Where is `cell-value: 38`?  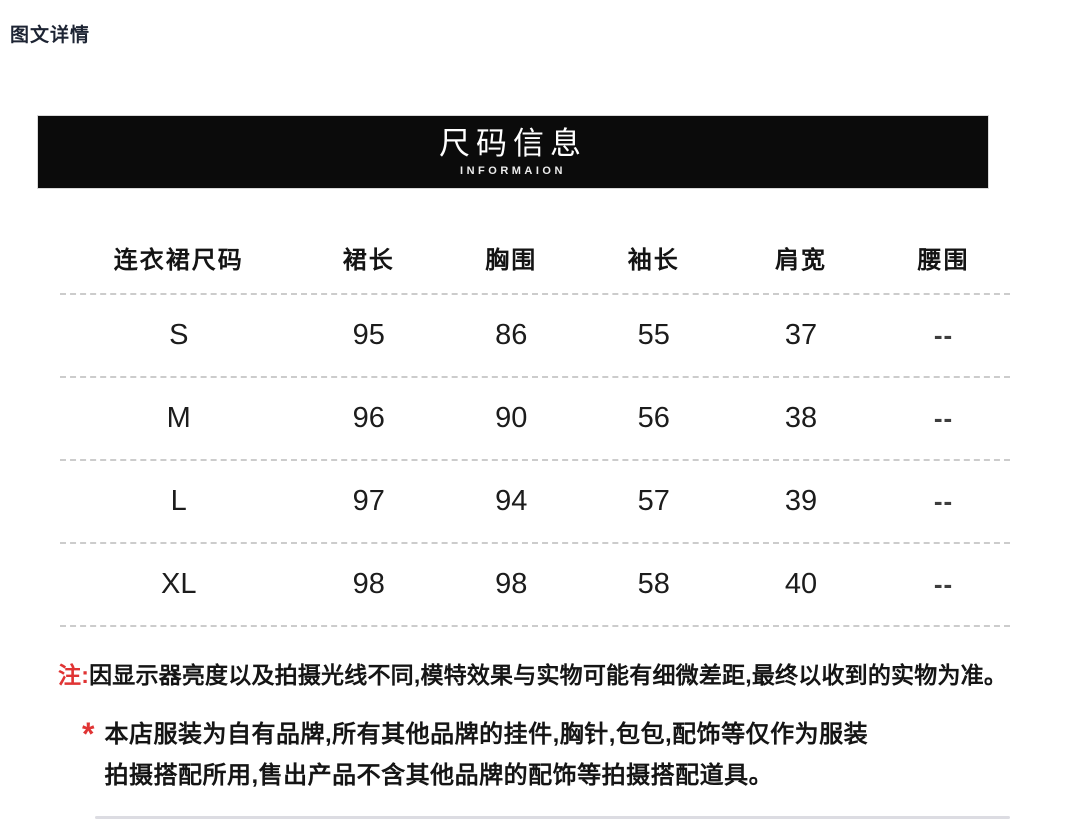 cell-value: 38 is located at coordinates (801, 418).